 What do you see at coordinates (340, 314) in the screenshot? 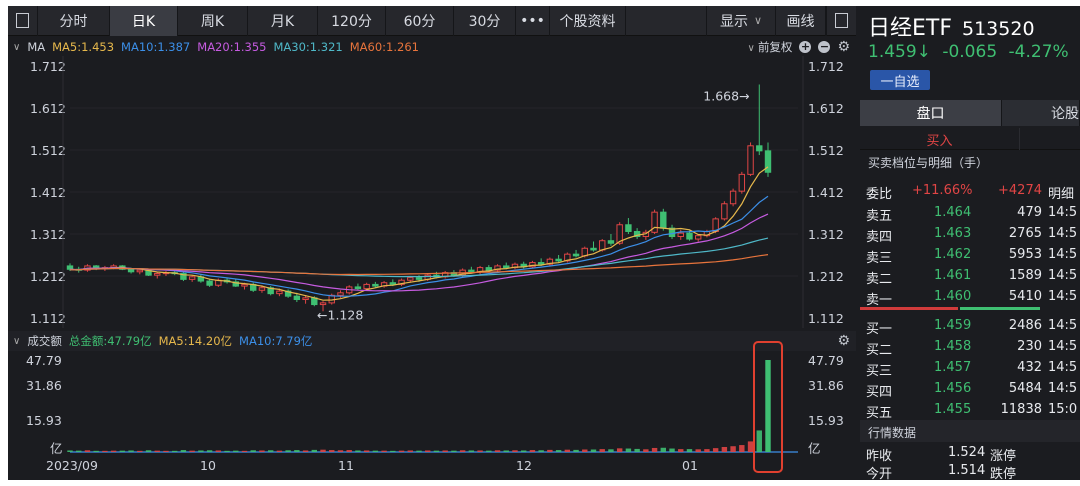
I see `low-annotation: ←1.128` at bounding box center [340, 314].